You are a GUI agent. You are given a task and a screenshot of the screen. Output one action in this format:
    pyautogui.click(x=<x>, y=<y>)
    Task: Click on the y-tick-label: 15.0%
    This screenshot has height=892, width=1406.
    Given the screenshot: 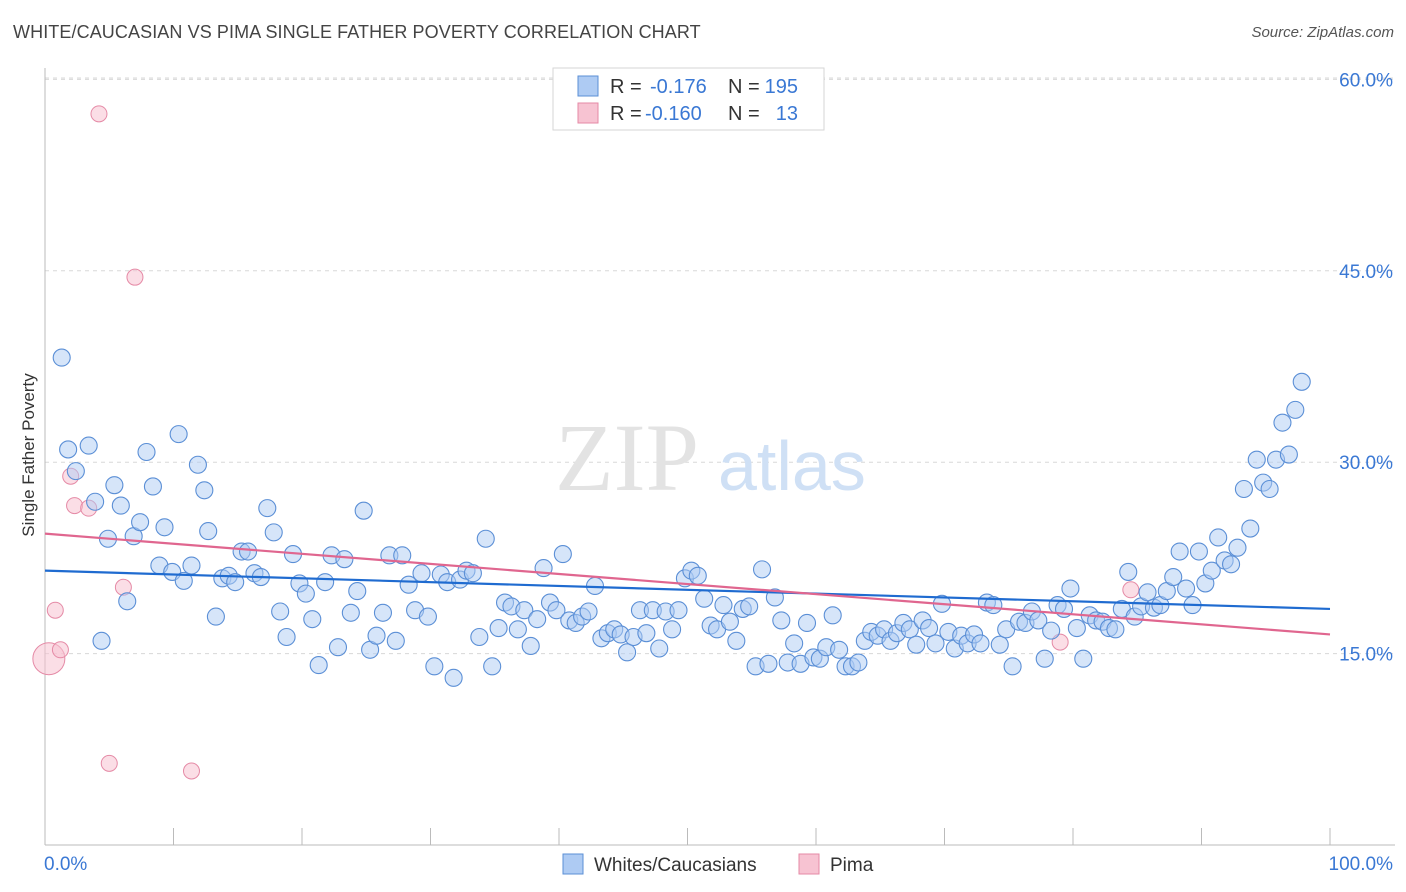 What is the action you would take?
    pyautogui.click(x=1366, y=655)
    